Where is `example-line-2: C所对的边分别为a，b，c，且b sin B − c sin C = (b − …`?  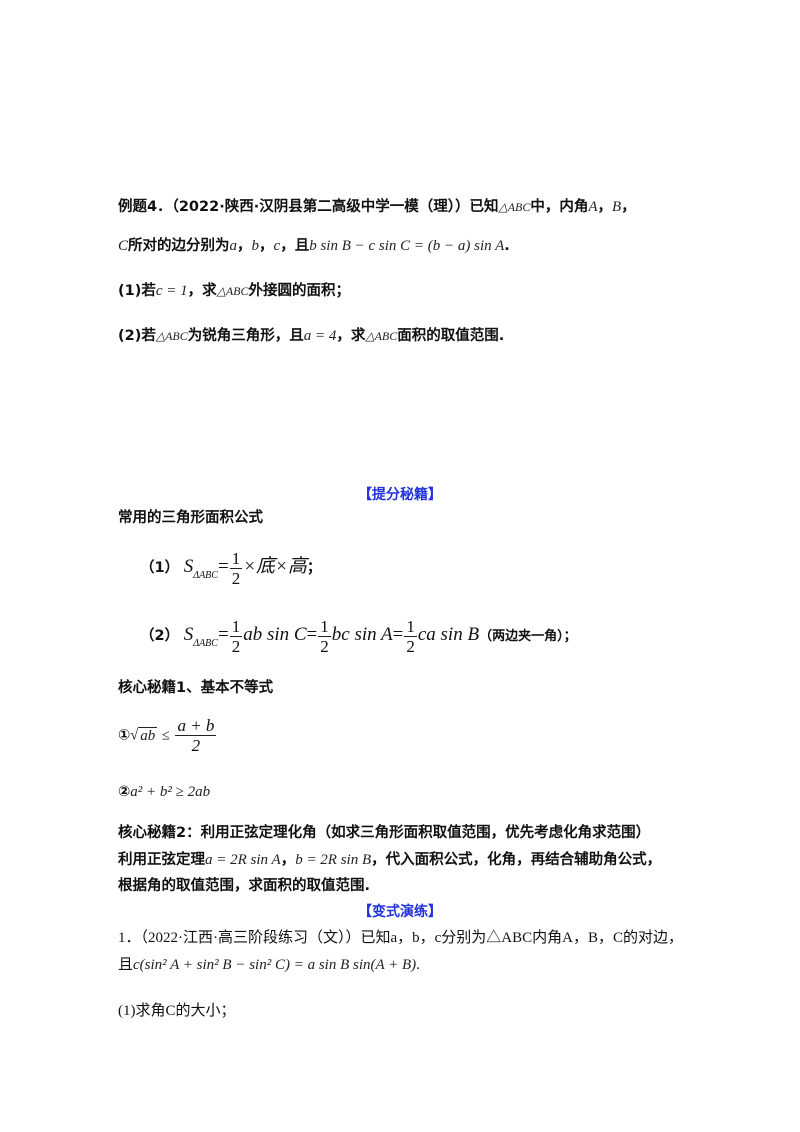 example-line-2: C所对的边分别为a，b，c，且b sin B − c sin C = (b − … is located at coordinates (314, 246).